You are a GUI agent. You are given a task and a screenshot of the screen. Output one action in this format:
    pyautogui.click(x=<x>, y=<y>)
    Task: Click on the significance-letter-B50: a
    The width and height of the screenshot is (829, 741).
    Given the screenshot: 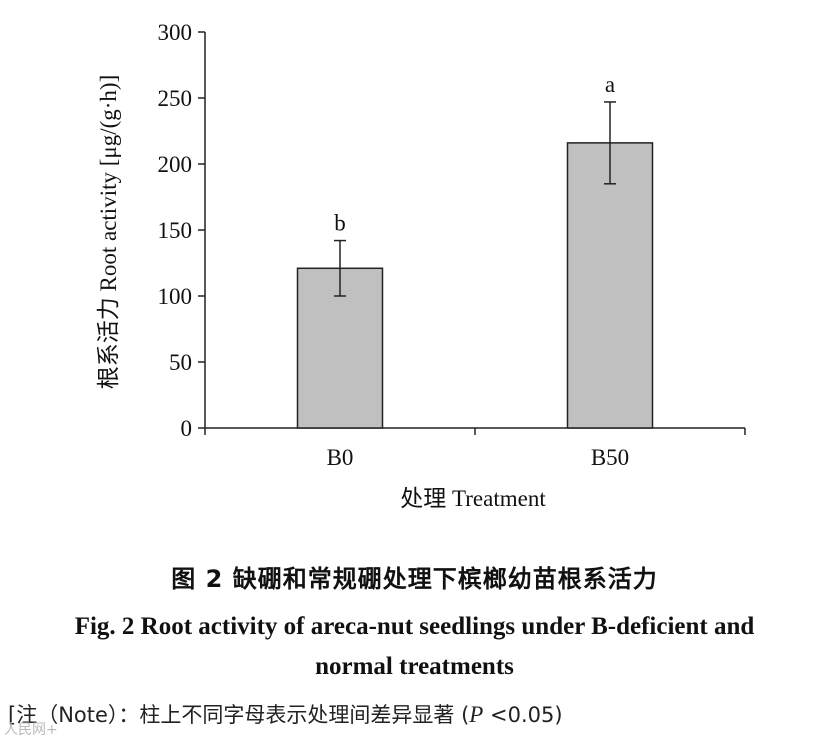 What is the action you would take?
    pyautogui.click(x=610, y=84)
    